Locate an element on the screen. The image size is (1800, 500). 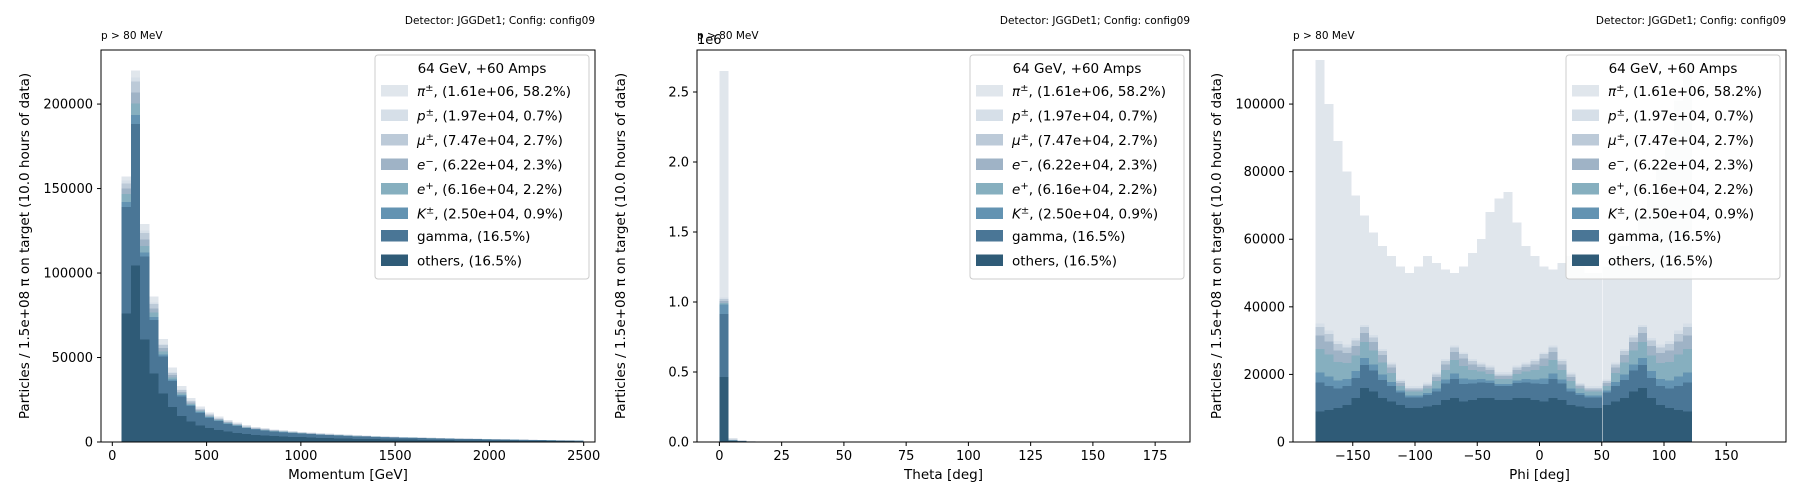
bar-phi-bin35-layer3 is located at coordinates (1634, 346).